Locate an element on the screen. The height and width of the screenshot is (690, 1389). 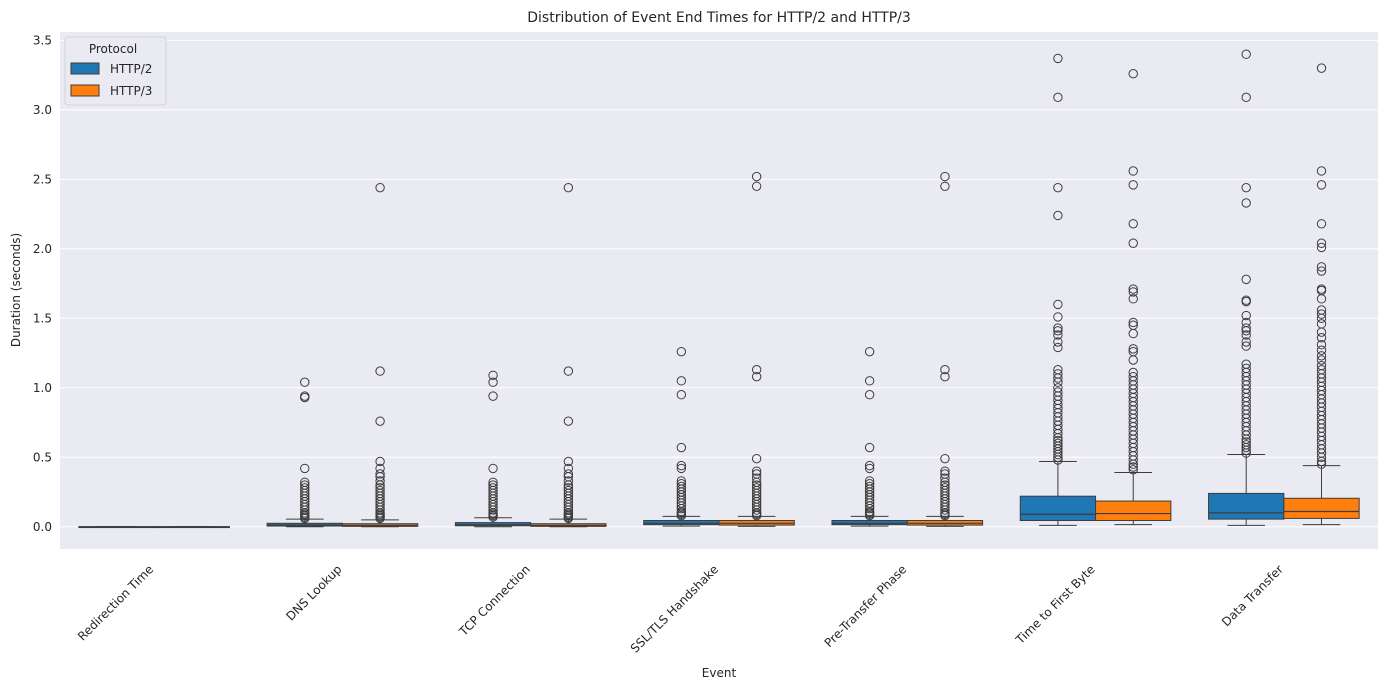
x-tick-label: Redirection Time is located at coordinates (115, 602).